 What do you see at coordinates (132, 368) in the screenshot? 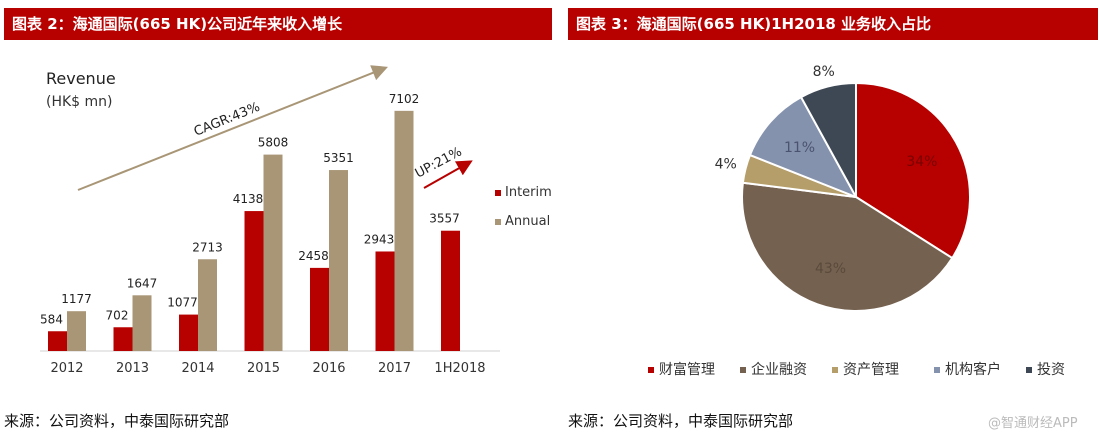
I see `x-tick-2013: 2013` at bounding box center [132, 368].